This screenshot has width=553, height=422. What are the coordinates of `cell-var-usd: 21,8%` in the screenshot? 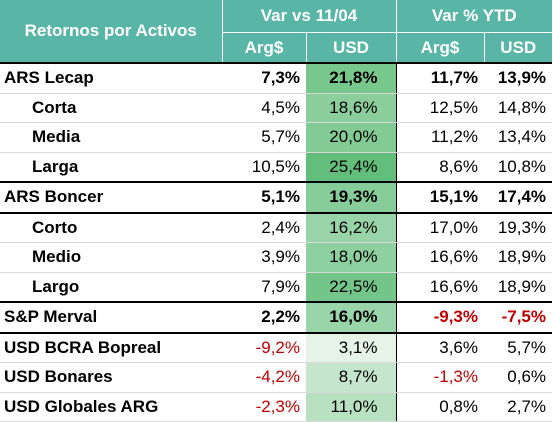 It's located at (351, 78).